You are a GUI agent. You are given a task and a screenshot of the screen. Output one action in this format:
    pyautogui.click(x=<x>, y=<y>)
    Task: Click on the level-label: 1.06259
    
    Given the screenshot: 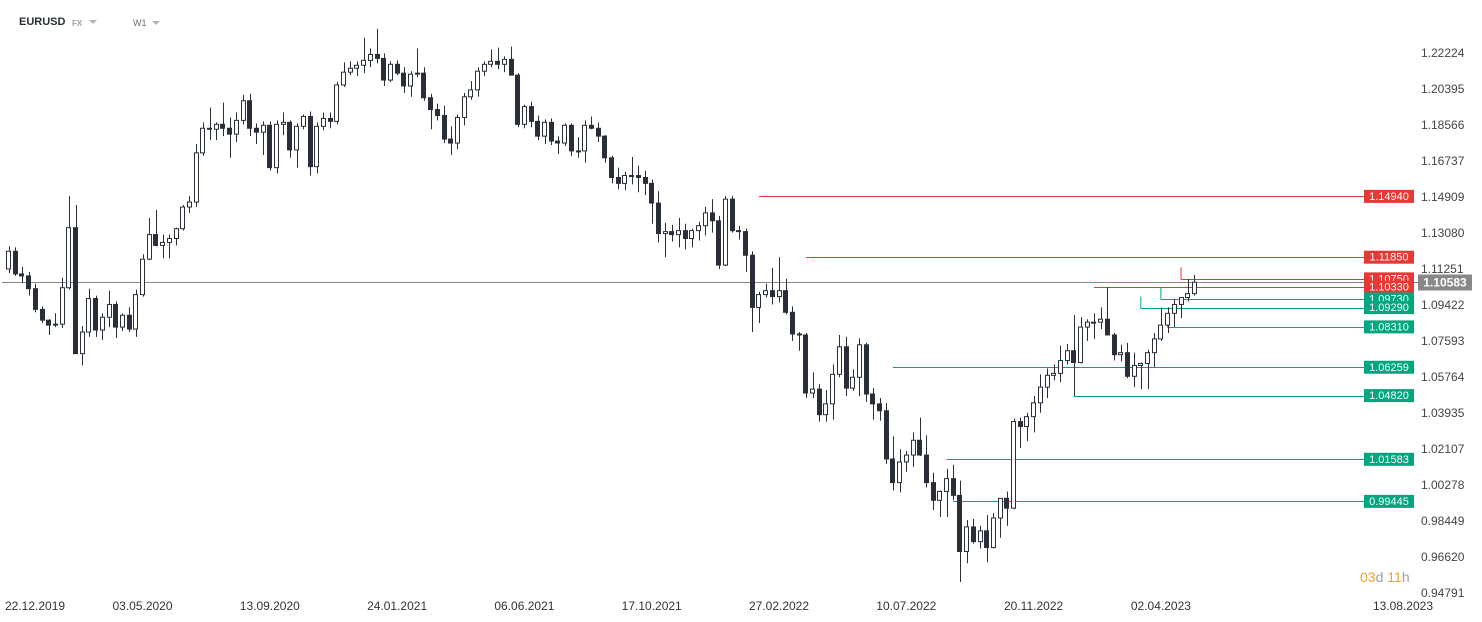 What is the action you would take?
    pyautogui.click(x=1389, y=368)
    